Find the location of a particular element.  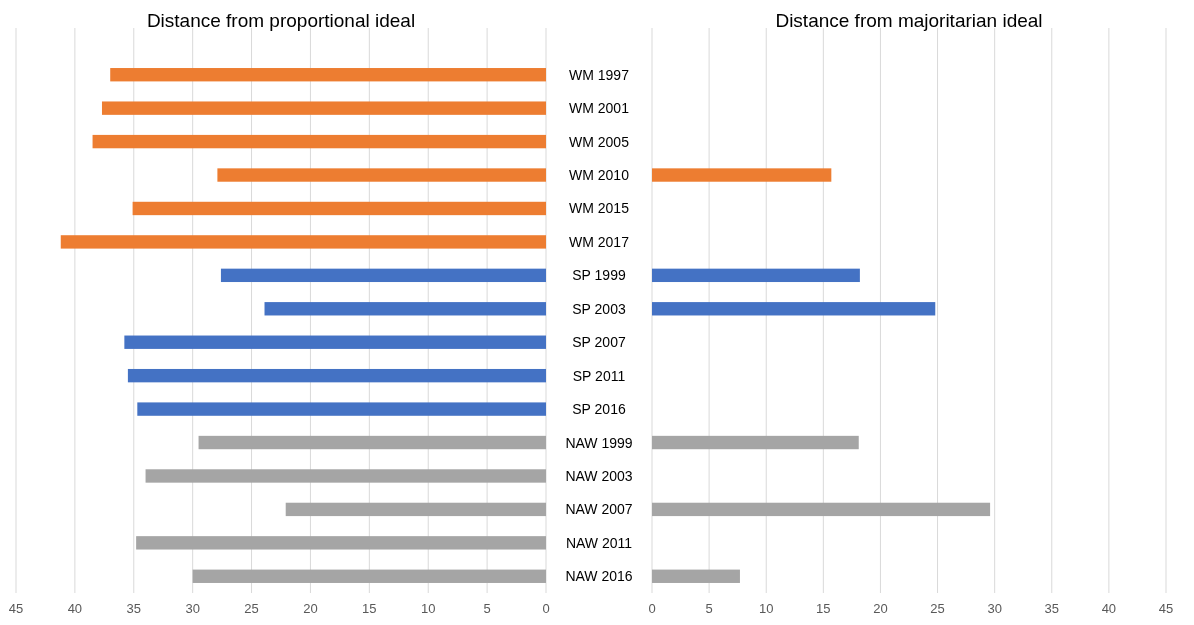

chart-title: Distance from proportional ideal is located at coordinates (281, 20).